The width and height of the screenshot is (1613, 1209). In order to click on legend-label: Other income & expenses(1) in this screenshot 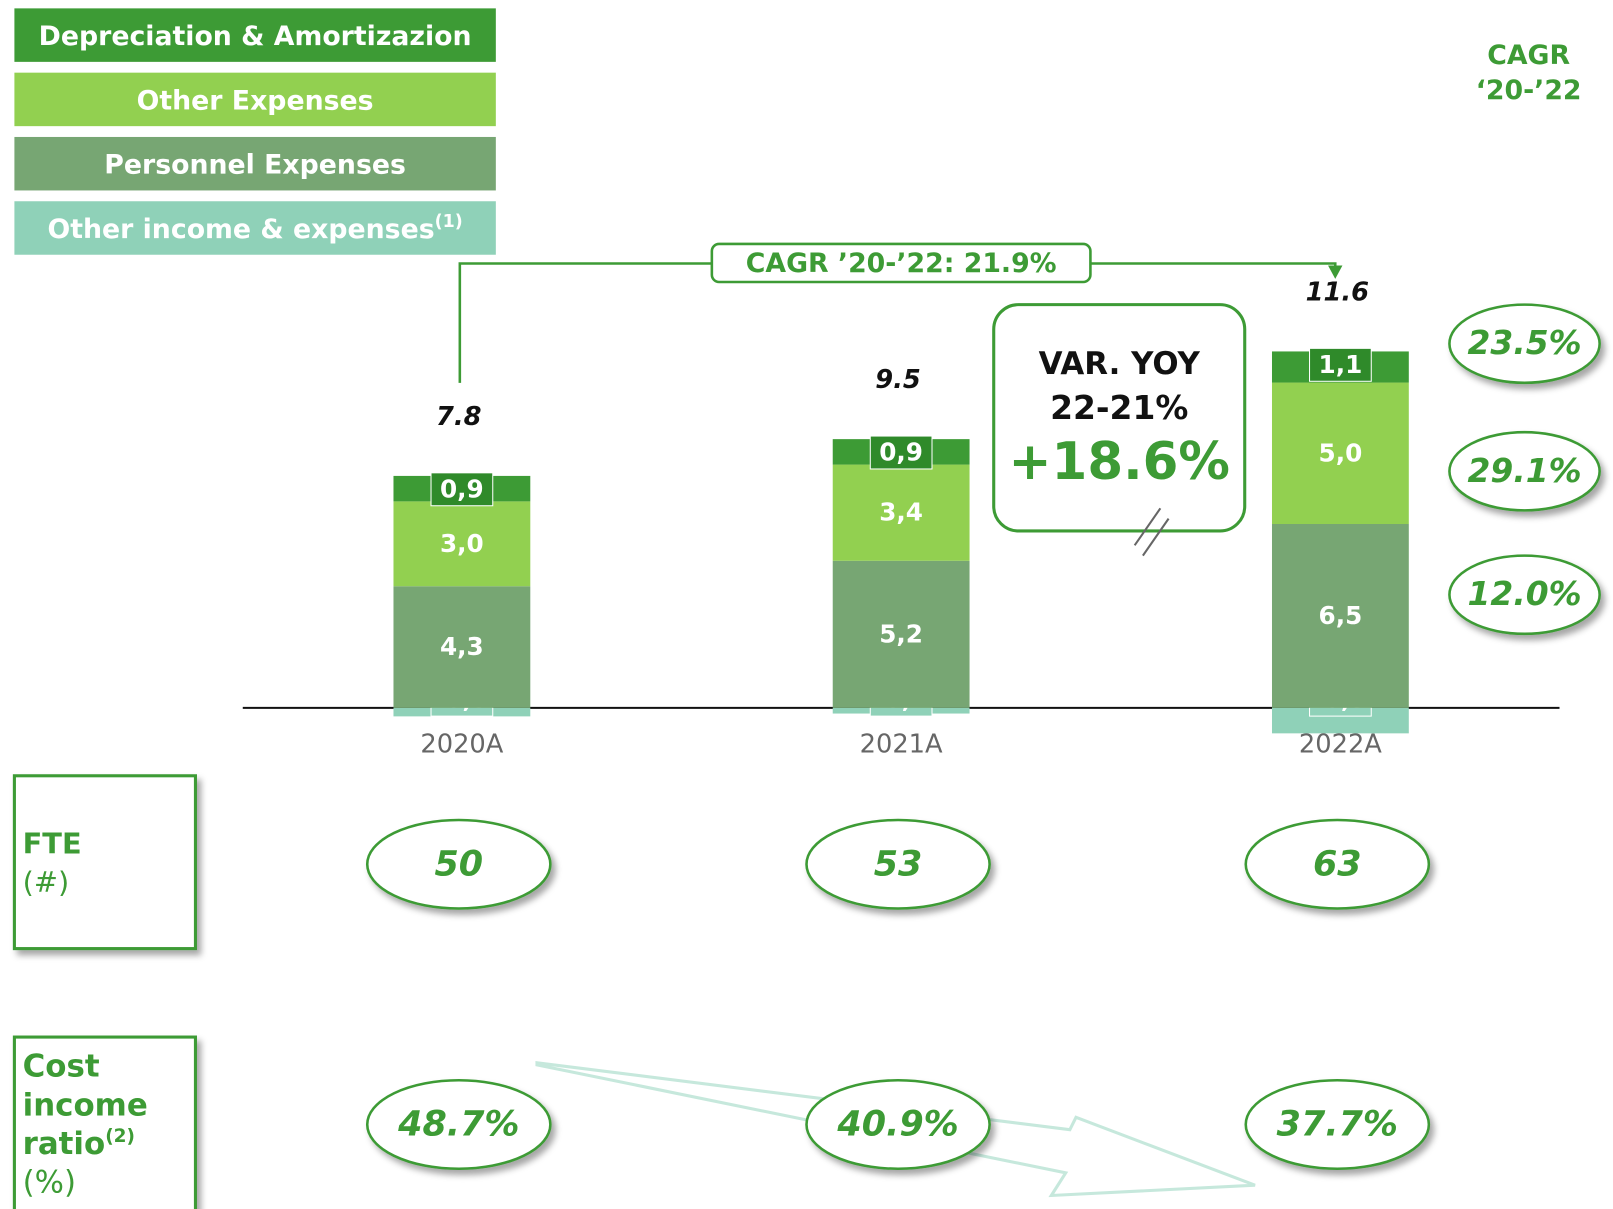, I will do `click(254, 228)`.